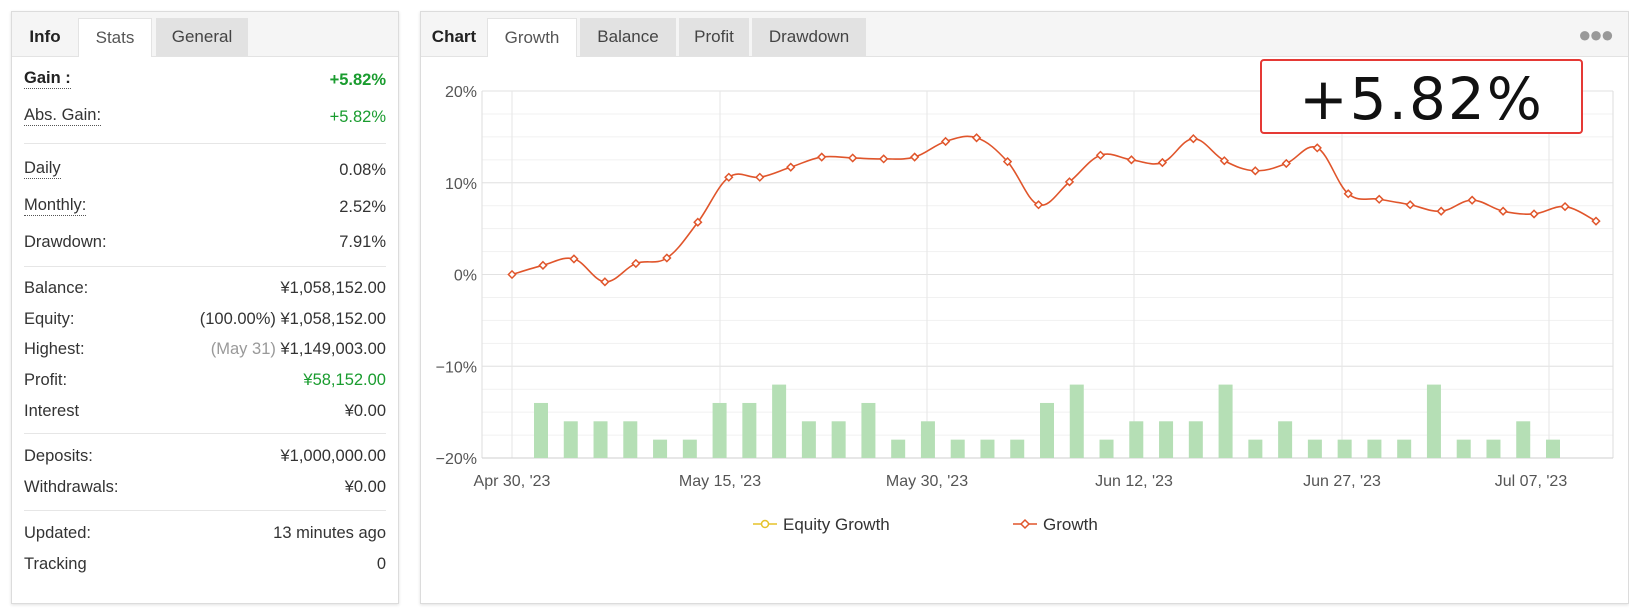 The width and height of the screenshot is (1629, 614). I want to click on balance-value: ¥1,058,152.00, so click(333, 288).